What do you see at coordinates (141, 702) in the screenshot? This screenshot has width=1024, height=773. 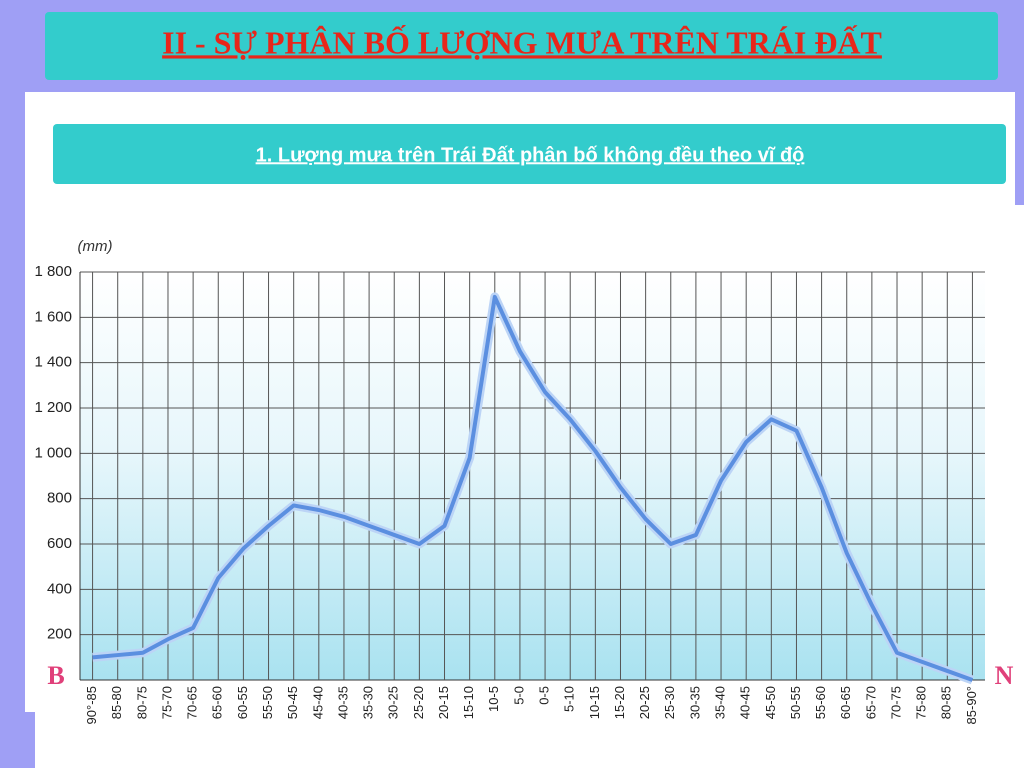 I see `x-tick-label: 80-75` at bounding box center [141, 702].